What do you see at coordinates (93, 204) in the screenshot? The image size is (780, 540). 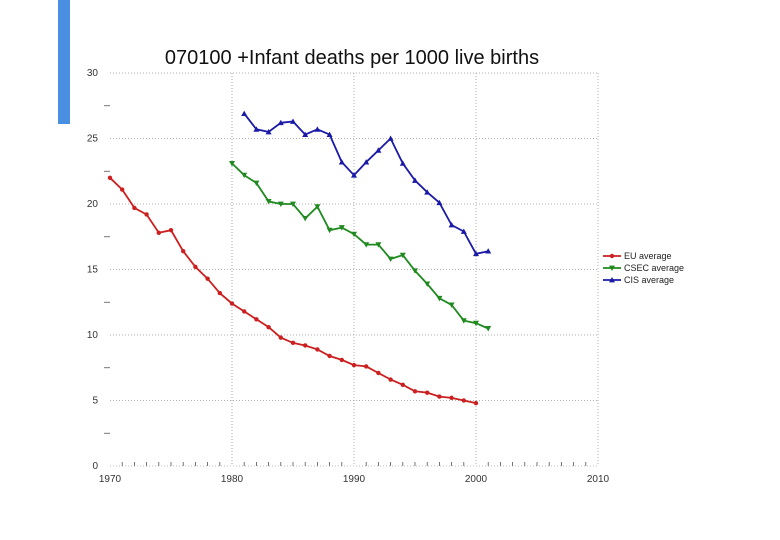 I see `y-tick-label: 20` at bounding box center [93, 204].